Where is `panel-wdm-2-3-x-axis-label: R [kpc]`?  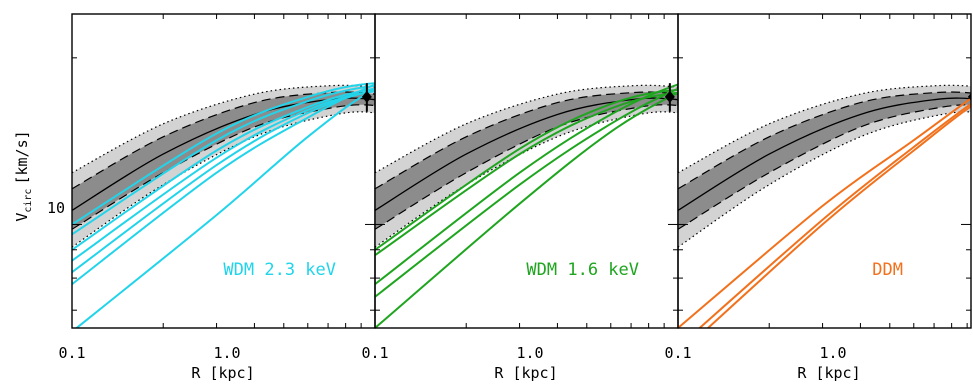 panel-wdm-2-3-x-axis-label: R [kpc] is located at coordinates (222, 373).